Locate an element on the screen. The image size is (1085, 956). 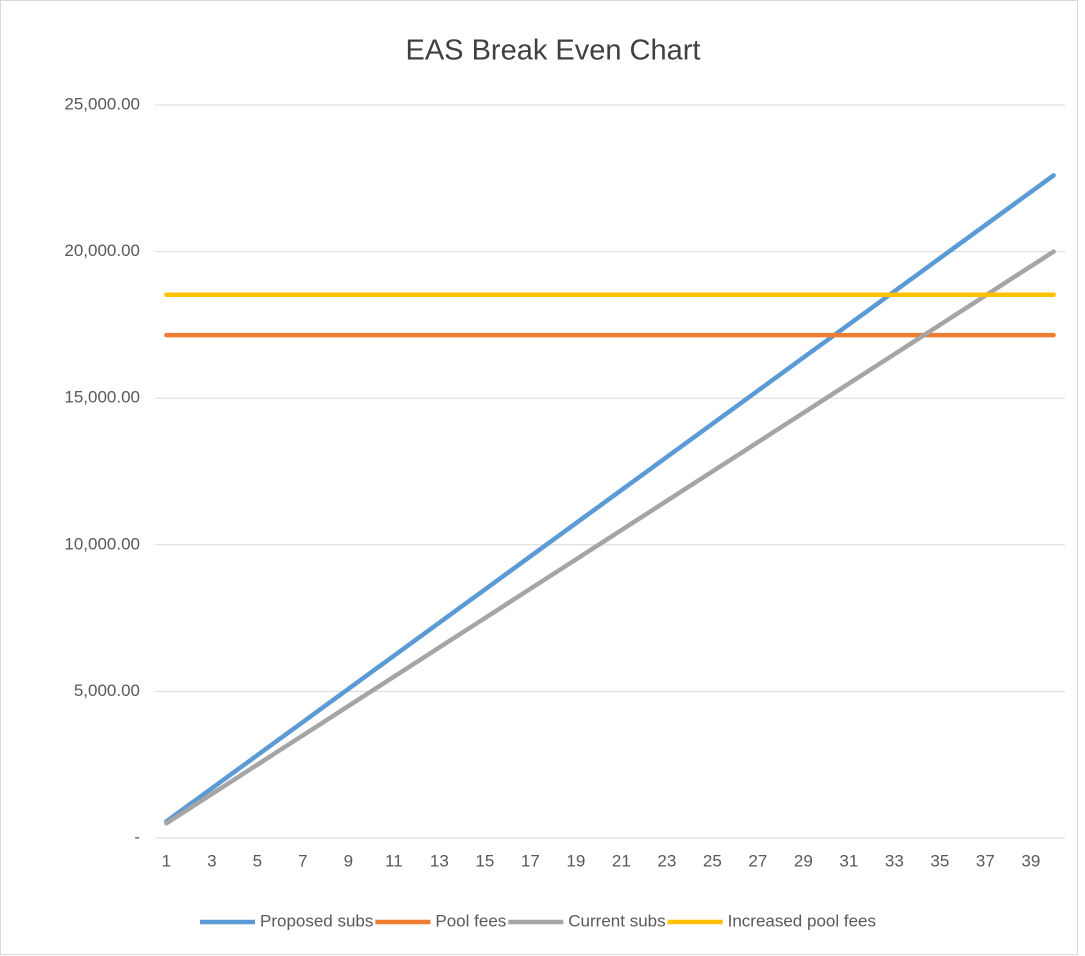
chart-title: EAS Break Even Chart is located at coordinates (553, 51).